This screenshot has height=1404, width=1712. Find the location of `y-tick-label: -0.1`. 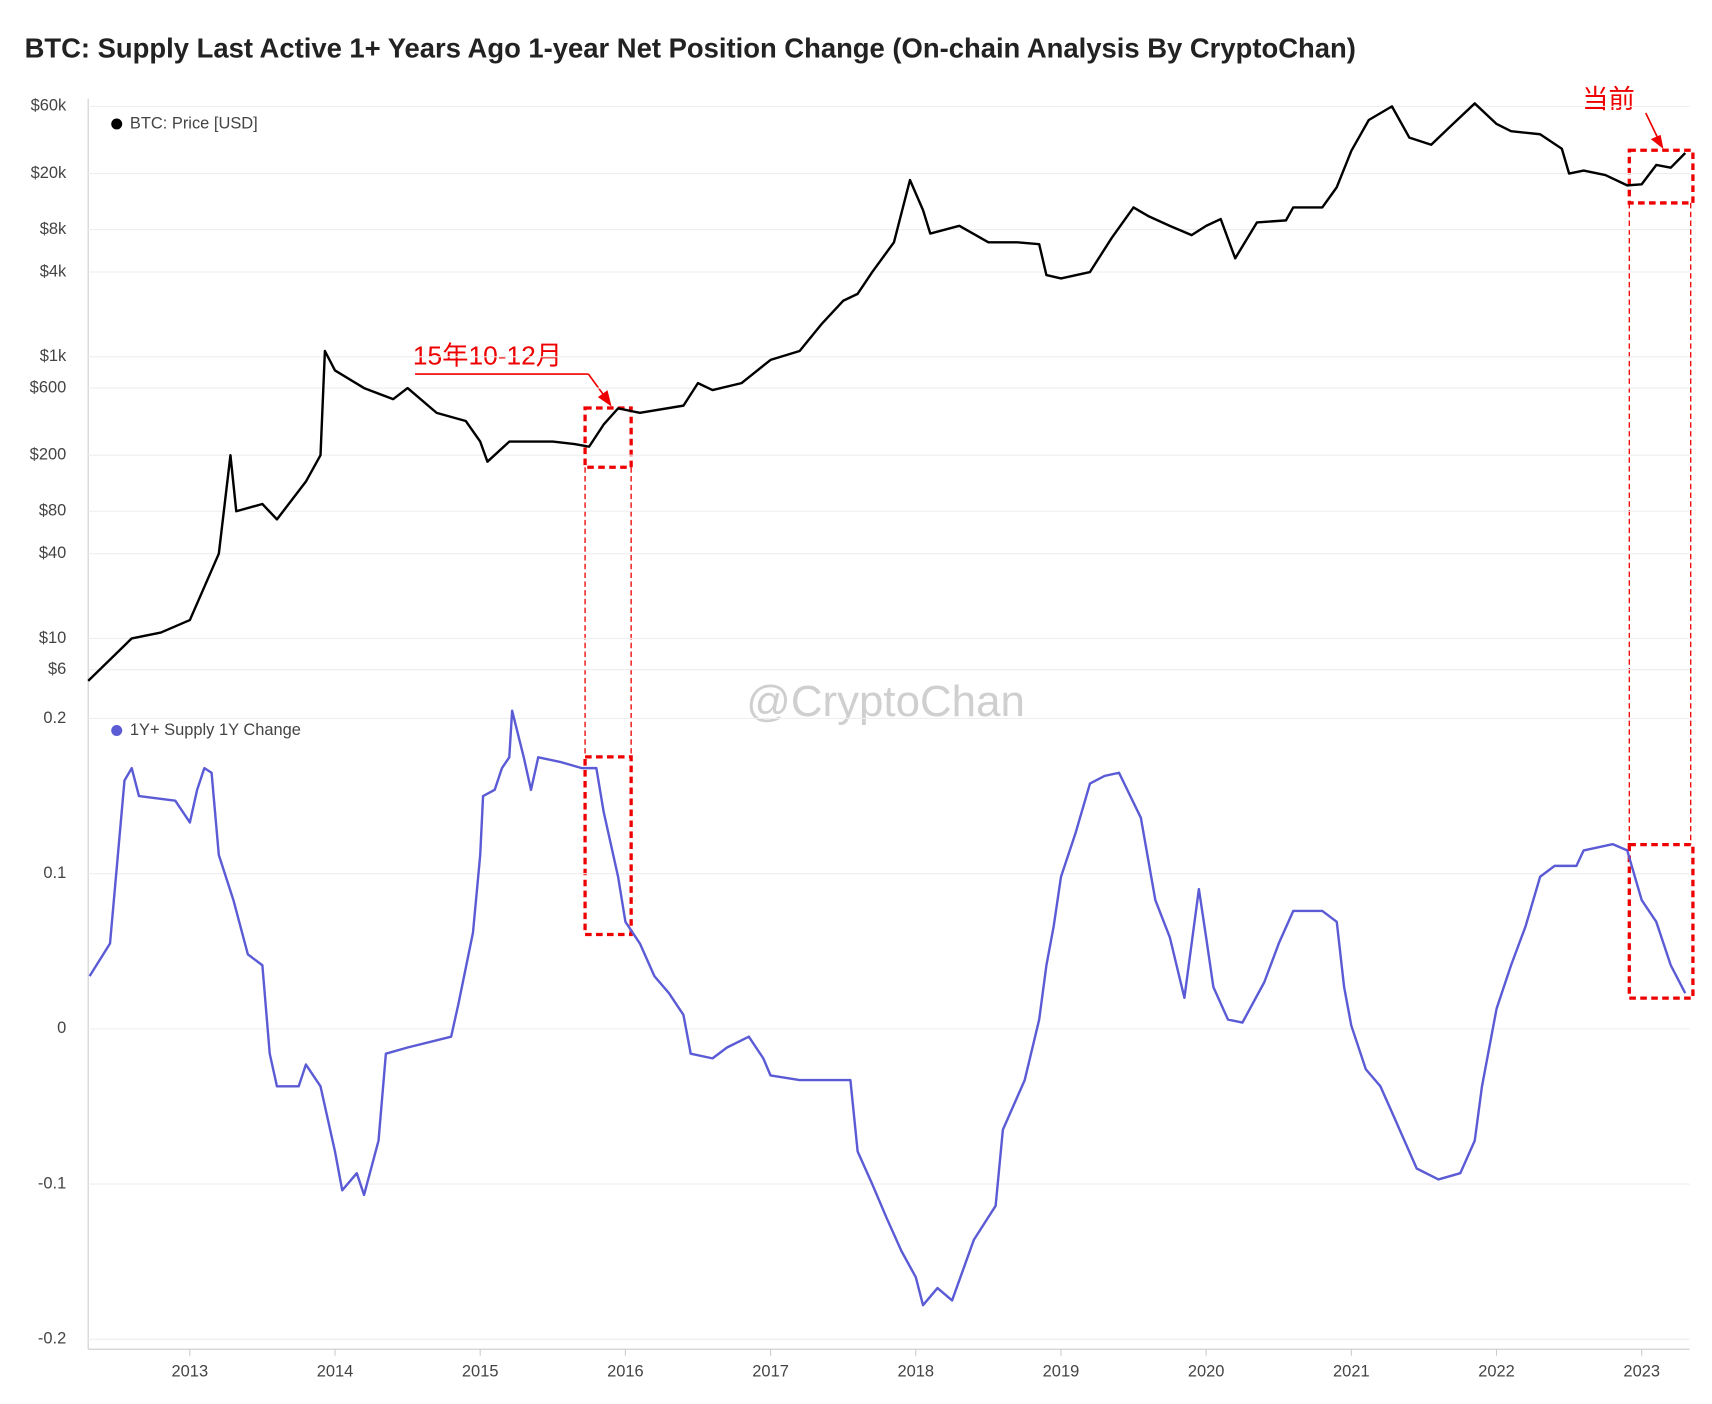

y-tick-label: -0.1 is located at coordinates (52, 1183).